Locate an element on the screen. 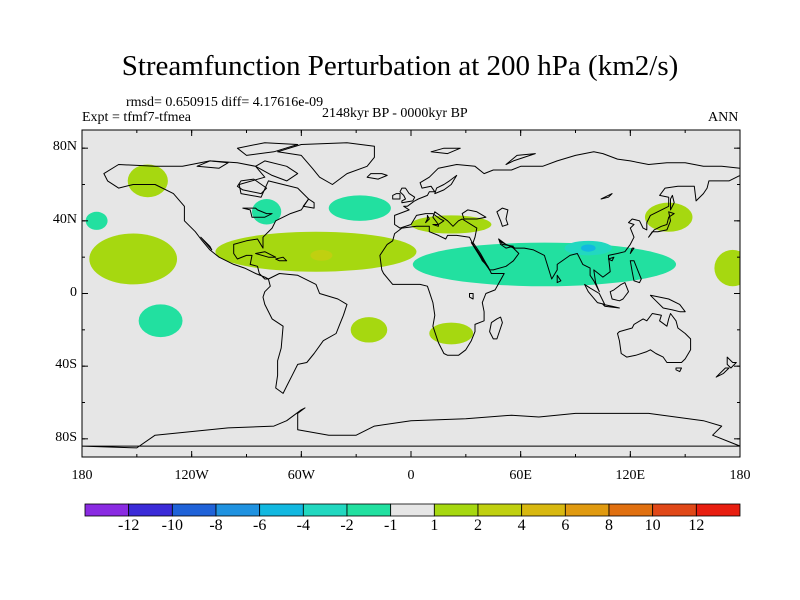 The height and width of the screenshot is (600, 800). colorbar-label: -6 is located at coordinates (259, 525).